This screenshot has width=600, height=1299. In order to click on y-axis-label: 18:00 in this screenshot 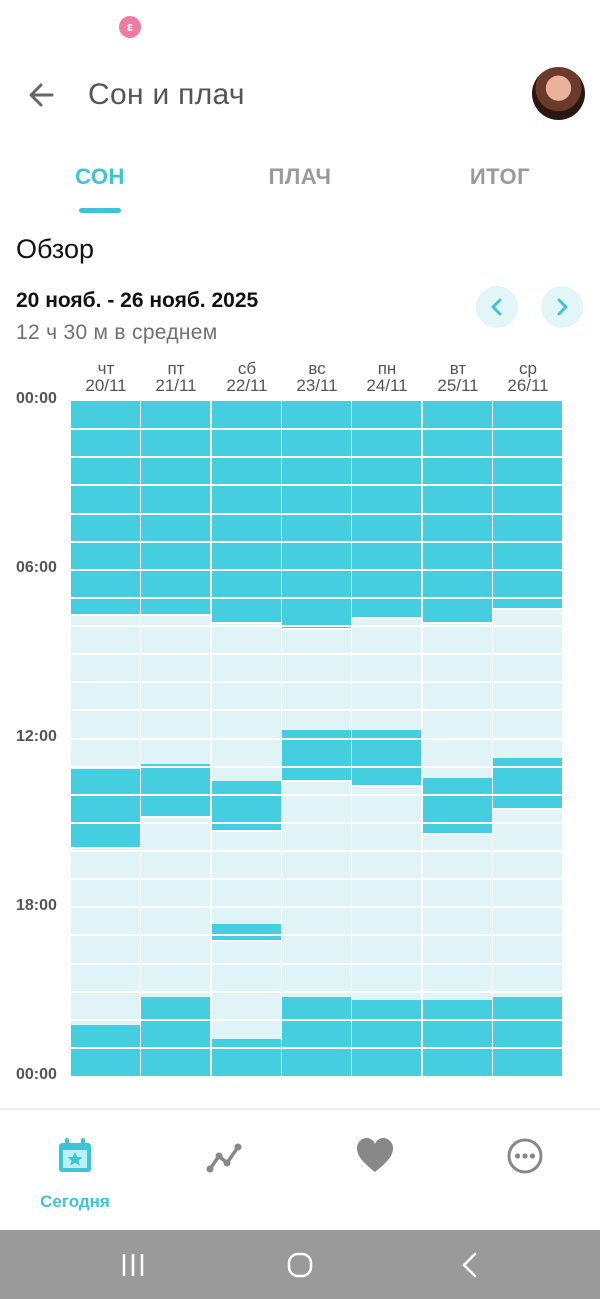, I will do `click(36, 905)`.